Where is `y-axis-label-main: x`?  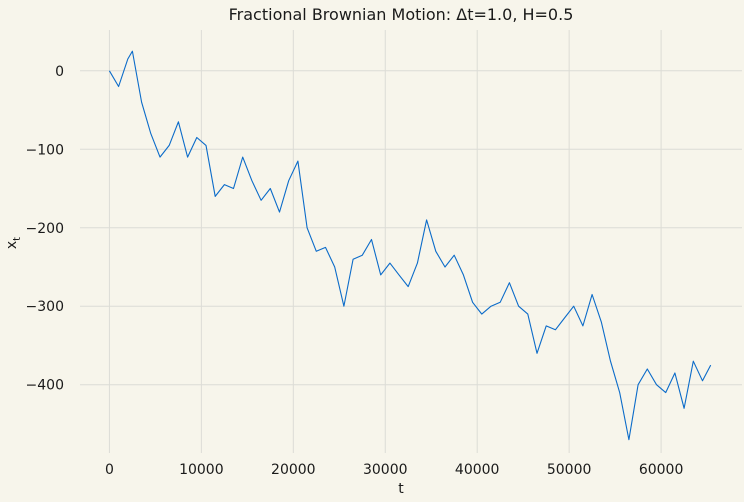
y-axis-label-main: x is located at coordinates (12, 245).